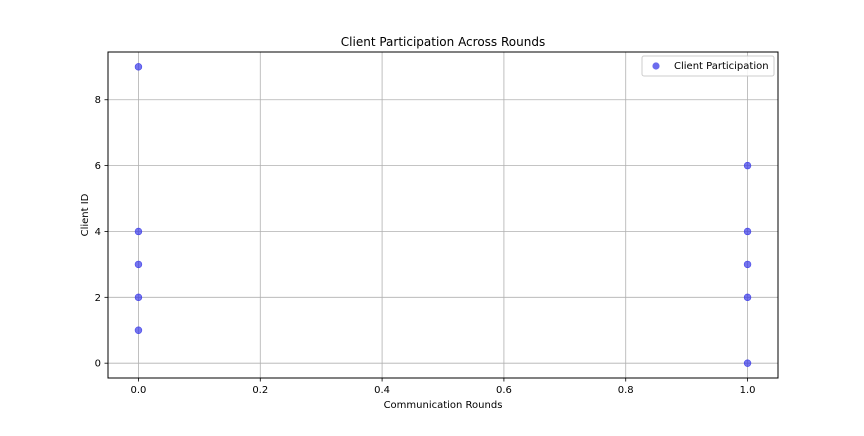 This screenshot has width=864, height=436. Describe the element at coordinates (382, 390) in the screenshot. I see `x-tick-label: 0.4` at that location.